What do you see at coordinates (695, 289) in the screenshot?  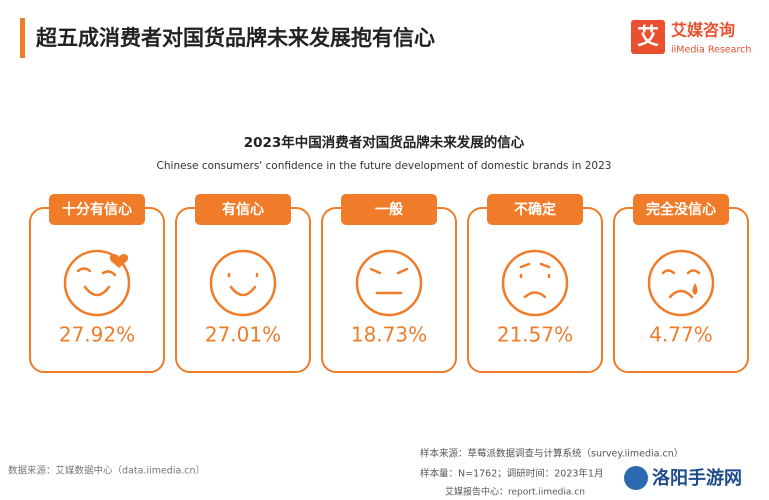 I see `tear` at bounding box center [695, 289].